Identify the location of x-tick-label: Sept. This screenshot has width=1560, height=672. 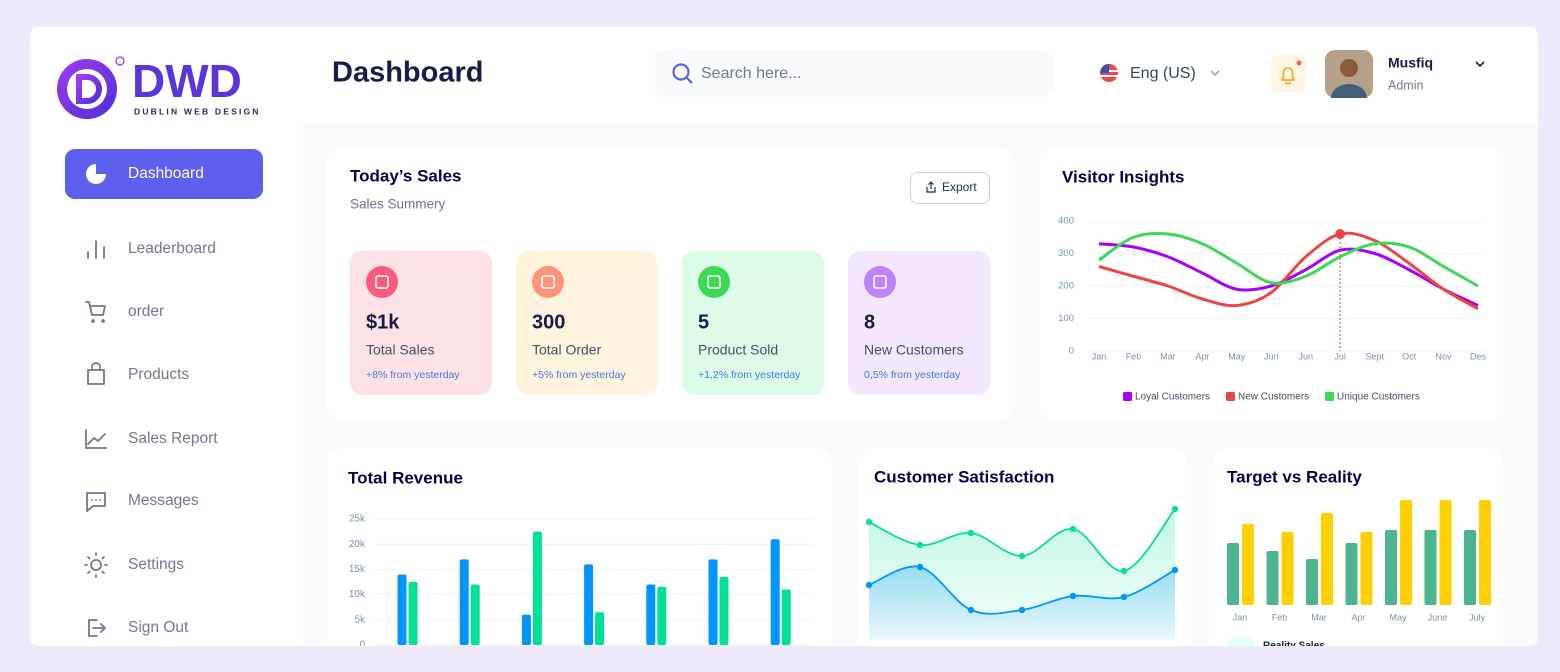
(1374, 356).